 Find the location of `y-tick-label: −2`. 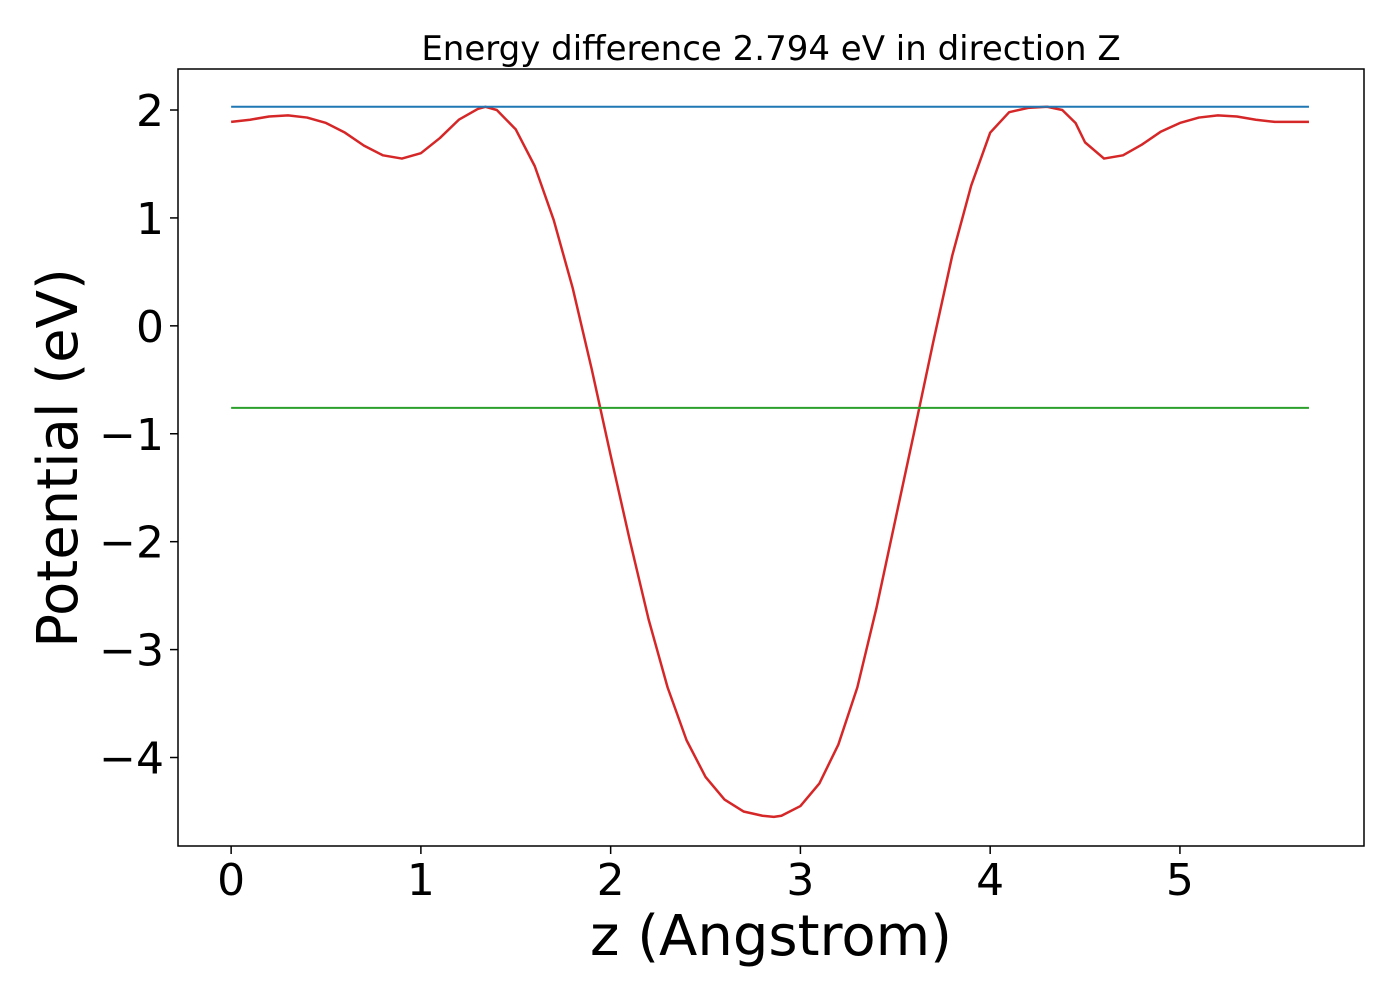

y-tick-label: −2 is located at coordinates (131, 543).